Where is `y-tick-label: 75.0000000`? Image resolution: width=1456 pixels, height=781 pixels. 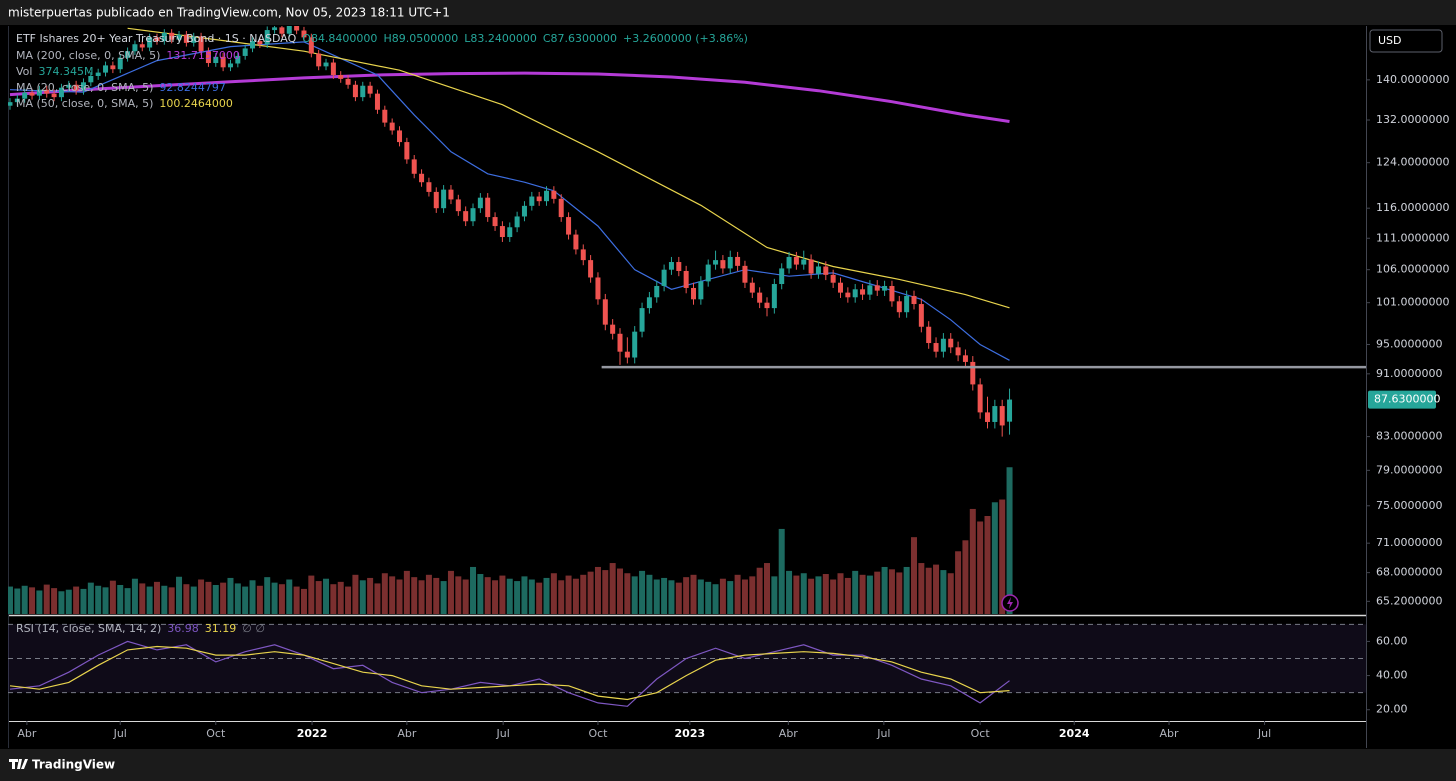
y-tick-label: 75.0000000 is located at coordinates (1409, 505).